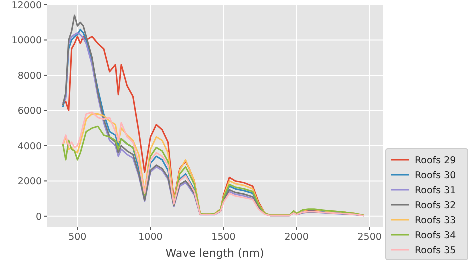  What do you see at coordinates (30, 76) in the screenshot?
I see `y-tick-label: 8000` at bounding box center [30, 76].